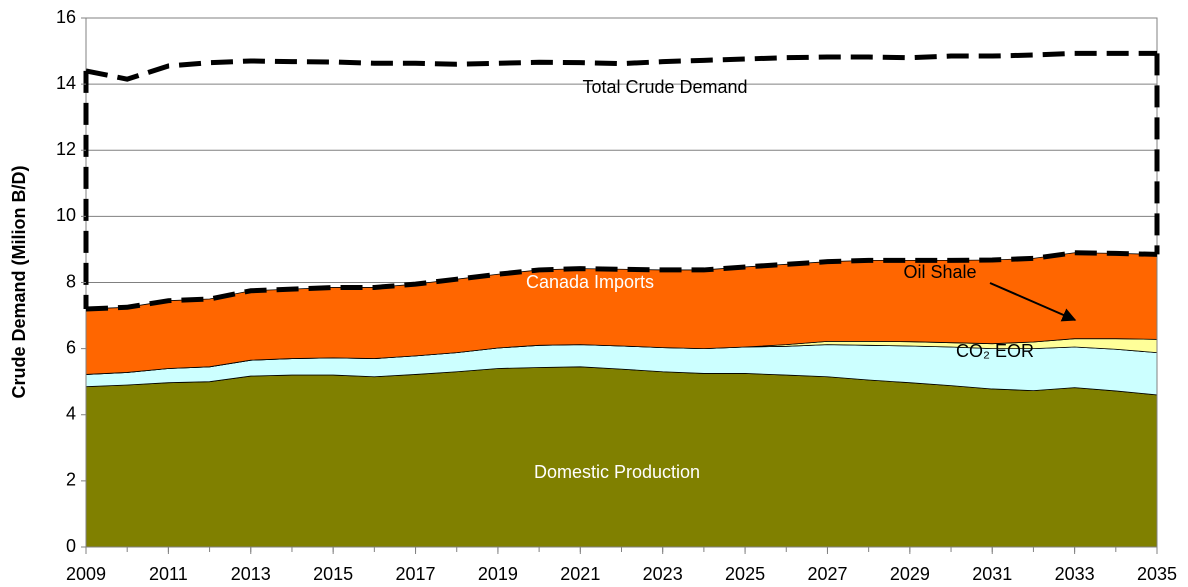 This screenshot has height=587, width=1188. I want to click on x-tick-label: 2021, so click(580, 574).